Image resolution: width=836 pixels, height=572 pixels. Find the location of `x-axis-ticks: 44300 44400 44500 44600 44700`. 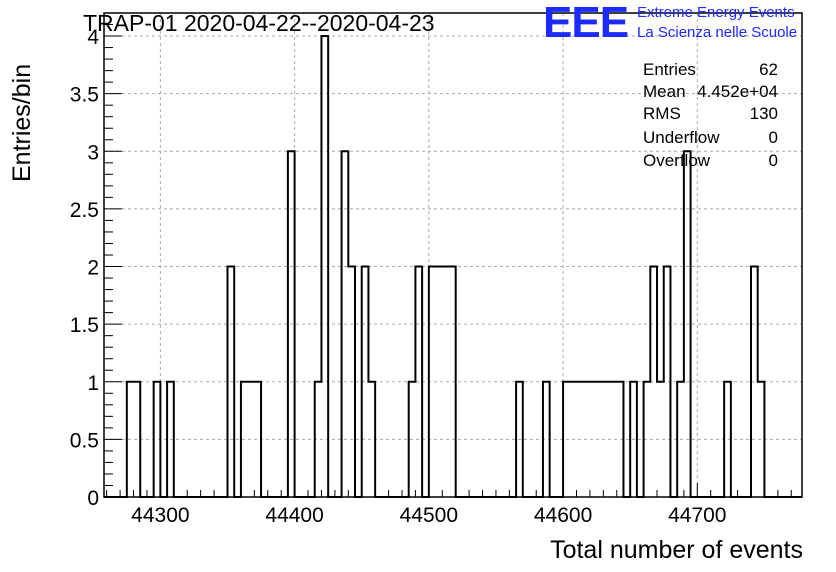

x-axis-ticks: 44300 44400 44500 44600 44700 is located at coordinates (449, 505).